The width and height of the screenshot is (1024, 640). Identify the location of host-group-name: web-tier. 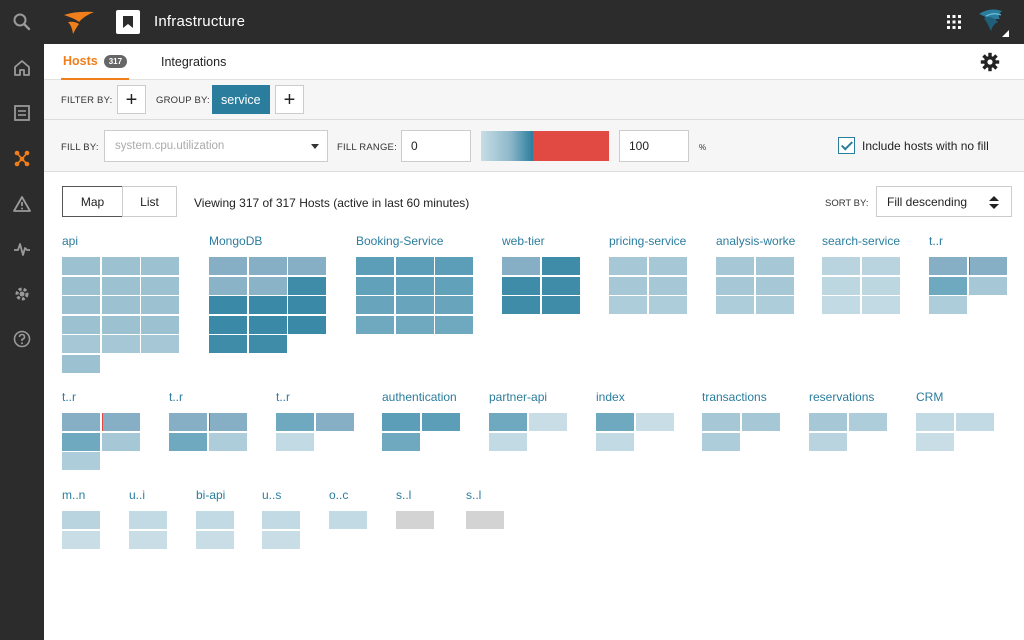
(523, 241).